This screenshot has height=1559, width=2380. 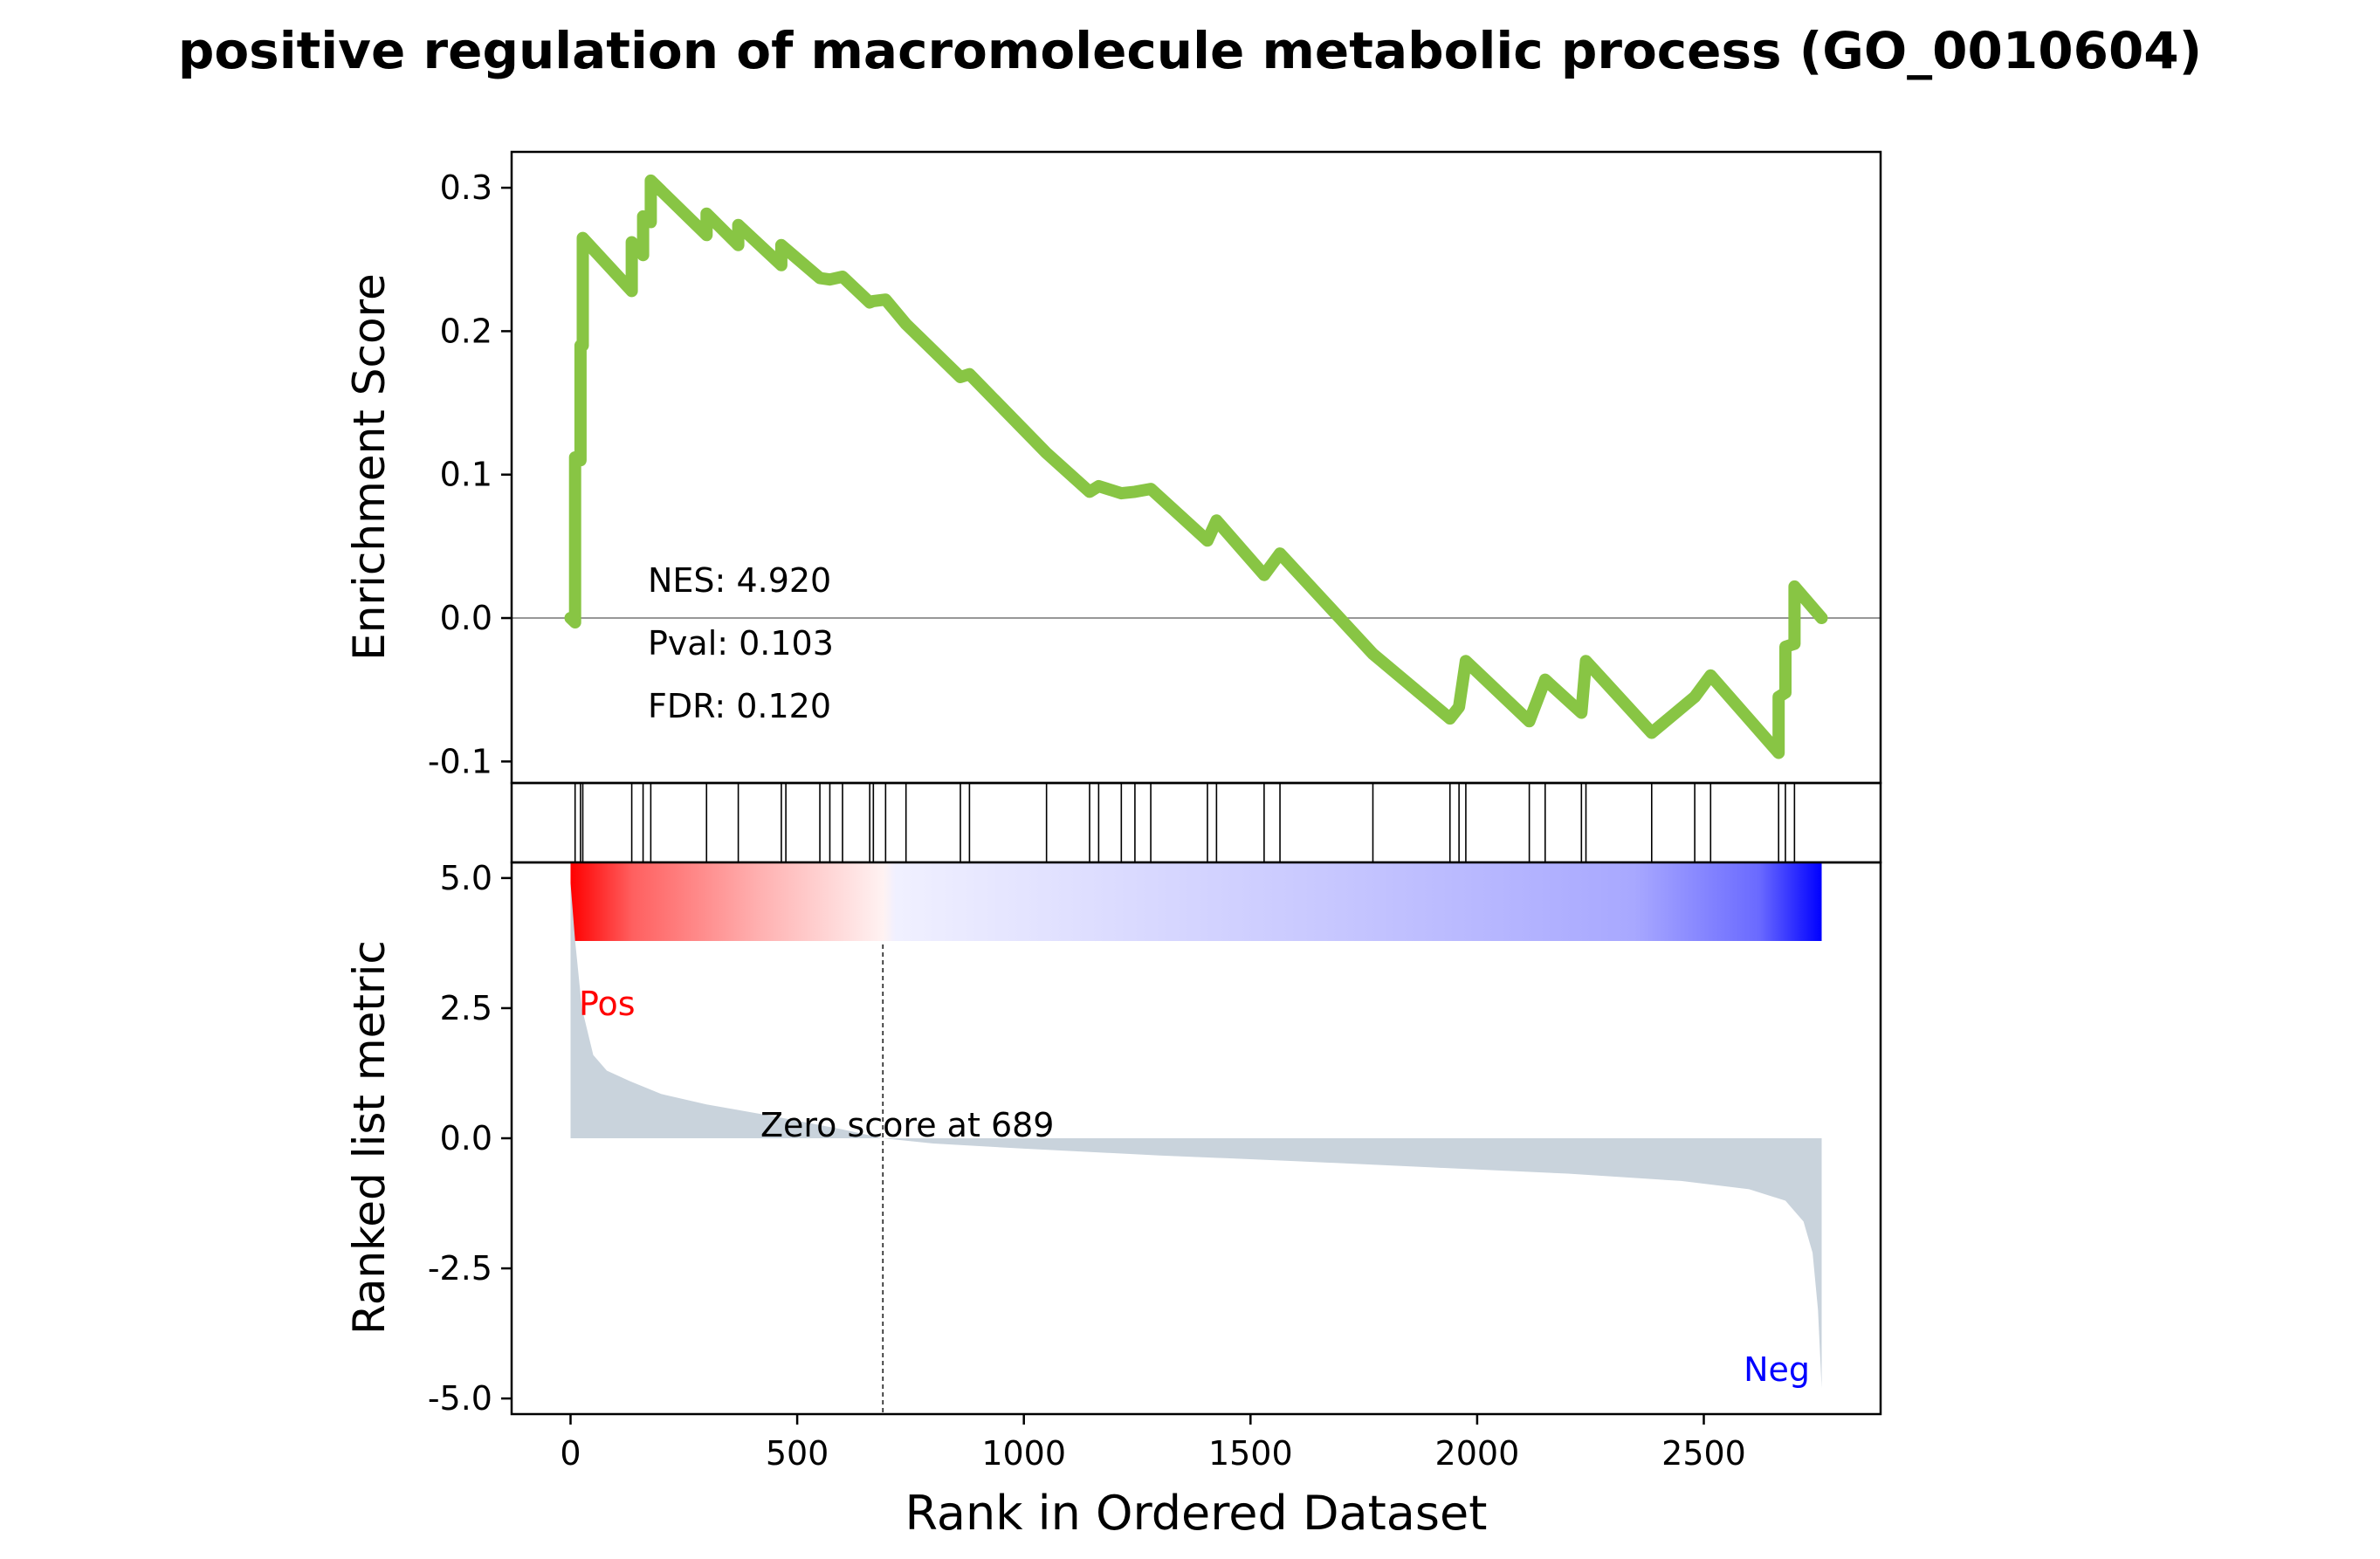 I want to click on es-y-ticks: -0.1 0.0 0.1 0.2 0.3, so click(x=470, y=474).